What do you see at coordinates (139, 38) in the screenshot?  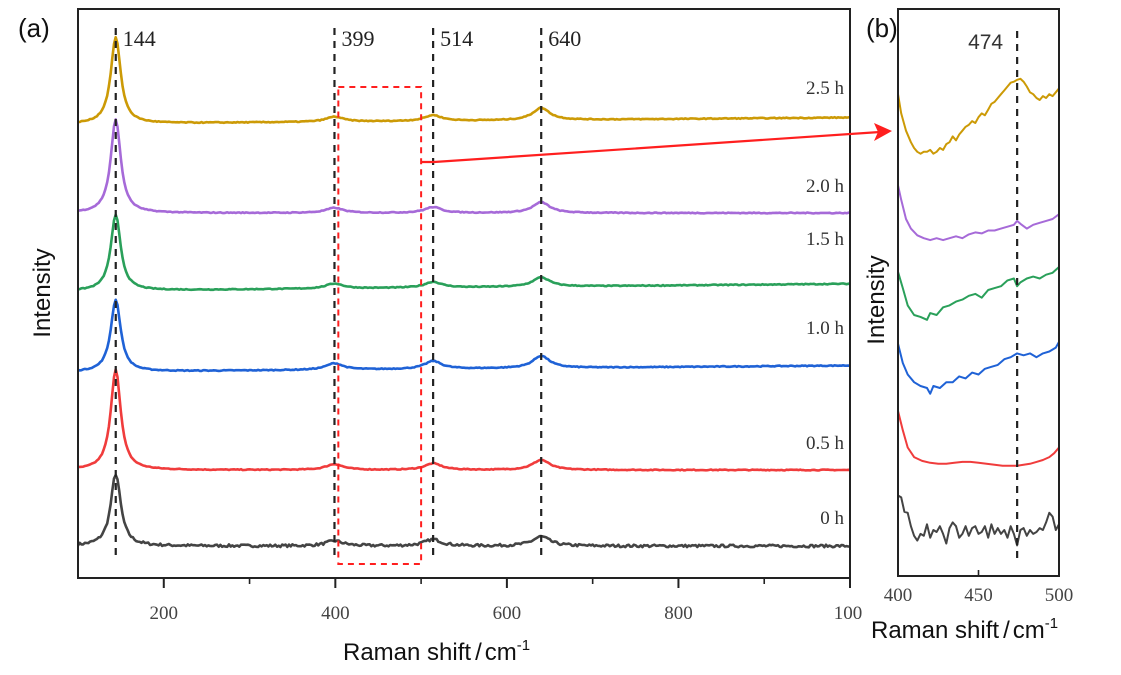 I see `peak-label-144: 144` at bounding box center [139, 38].